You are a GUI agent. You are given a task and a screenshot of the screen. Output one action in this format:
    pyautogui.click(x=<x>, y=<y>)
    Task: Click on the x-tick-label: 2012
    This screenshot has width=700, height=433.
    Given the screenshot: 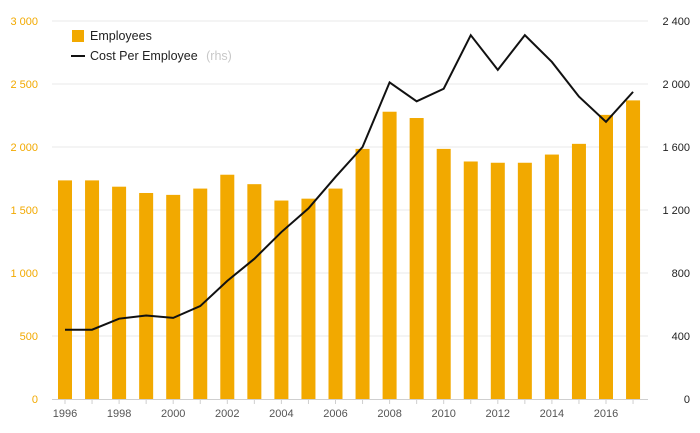 What is the action you would take?
    pyautogui.click(x=498, y=414)
    